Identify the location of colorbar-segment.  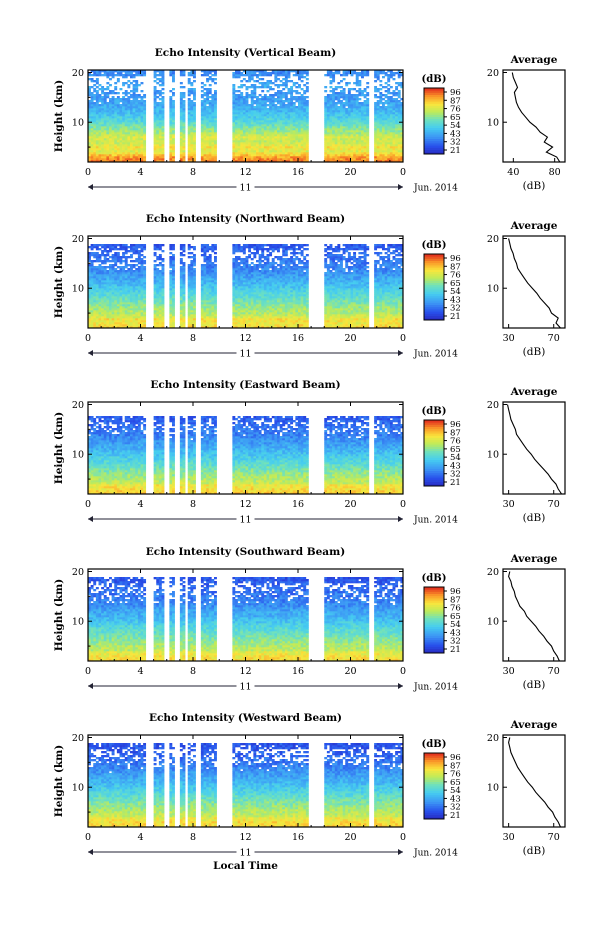
(434, 142).